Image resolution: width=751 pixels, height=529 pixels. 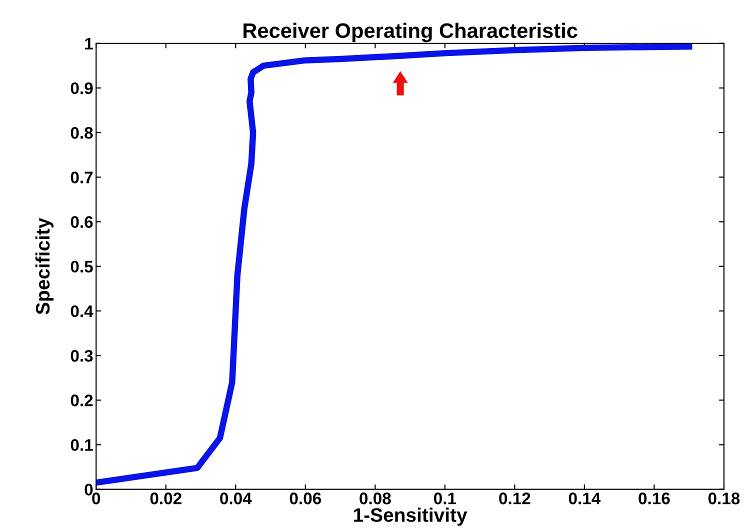 What do you see at coordinates (89, 44) in the screenshot?
I see `y-tick-label: 1` at bounding box center [89, 44].